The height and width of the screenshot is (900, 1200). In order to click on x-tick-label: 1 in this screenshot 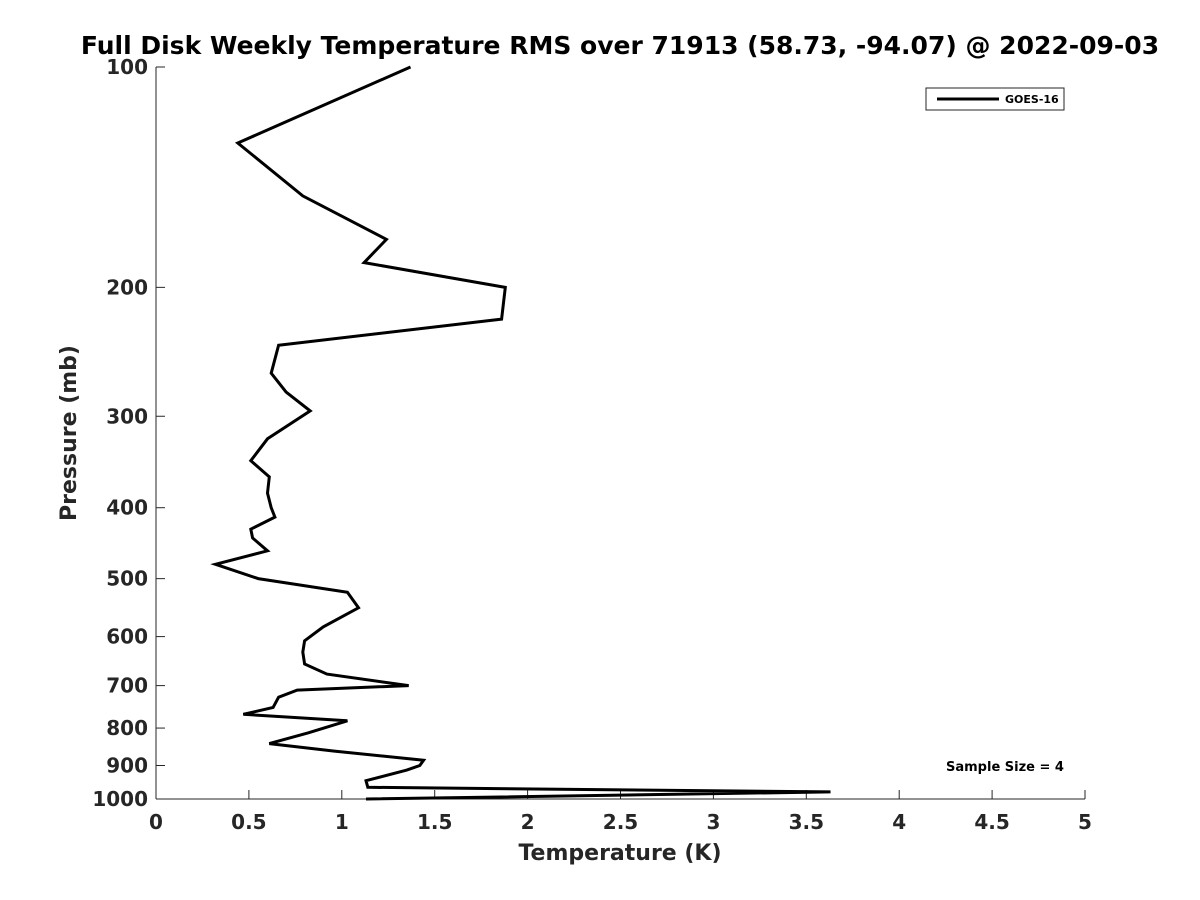, I will do `click(342, 822)`.